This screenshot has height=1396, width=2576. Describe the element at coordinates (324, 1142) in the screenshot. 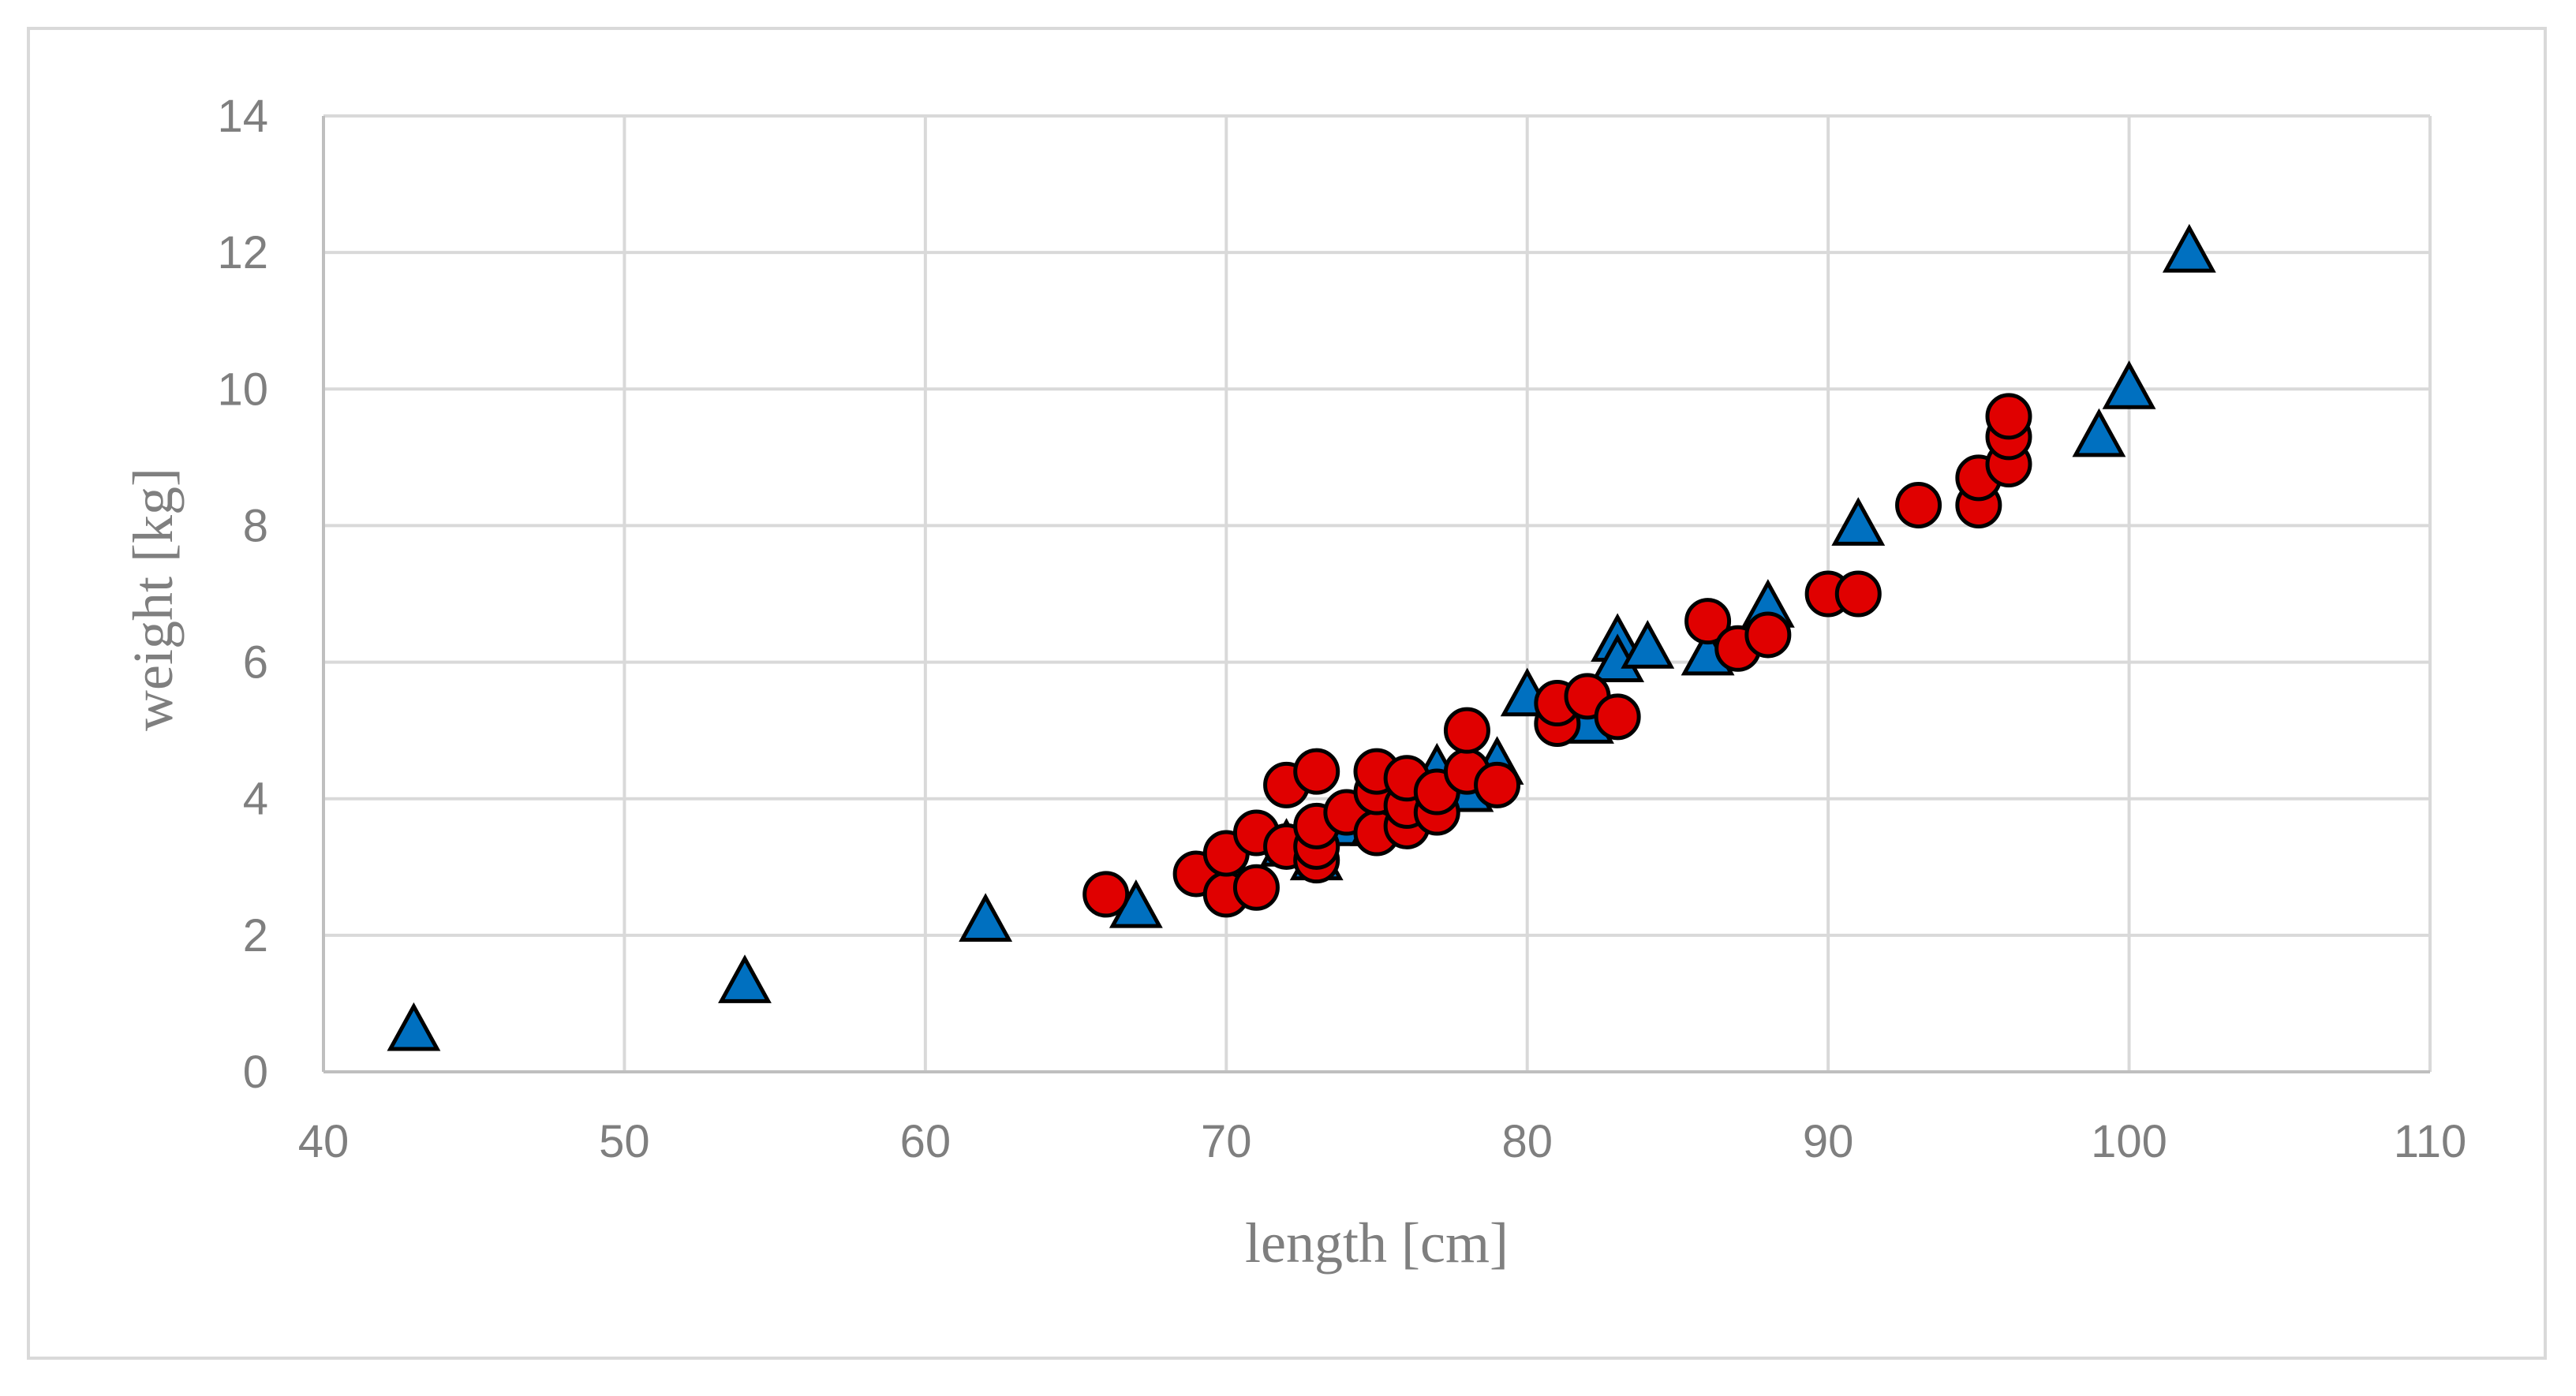

I see `x-tick-label: 40` at that location.